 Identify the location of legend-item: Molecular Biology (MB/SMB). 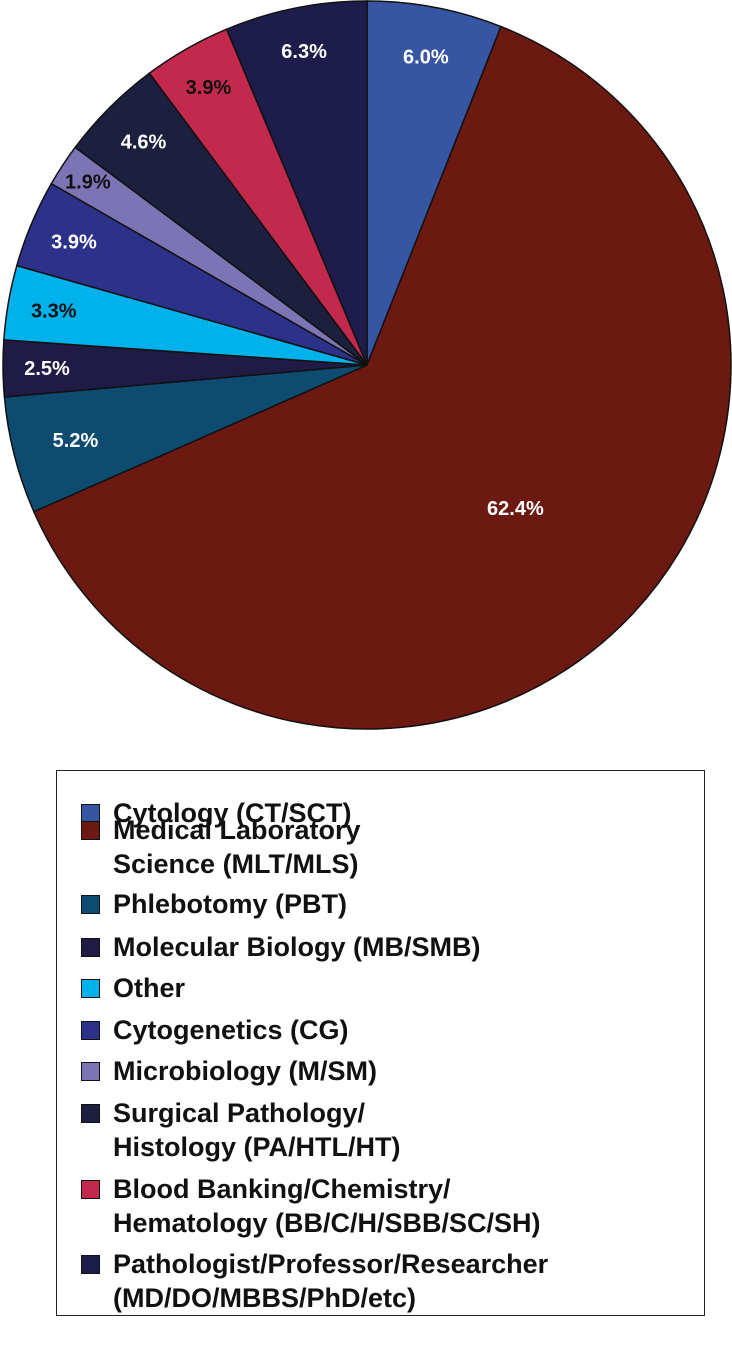
(281, 947).